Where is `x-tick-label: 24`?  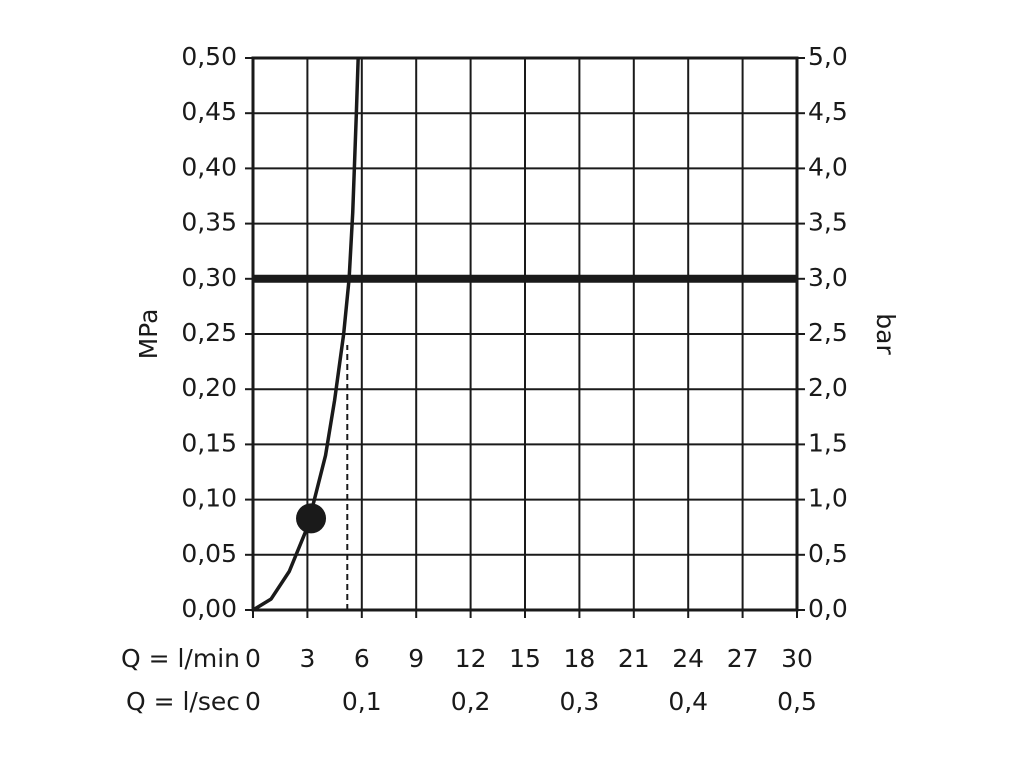 x-tick-label: 24 is located at coordinates (688, 658).